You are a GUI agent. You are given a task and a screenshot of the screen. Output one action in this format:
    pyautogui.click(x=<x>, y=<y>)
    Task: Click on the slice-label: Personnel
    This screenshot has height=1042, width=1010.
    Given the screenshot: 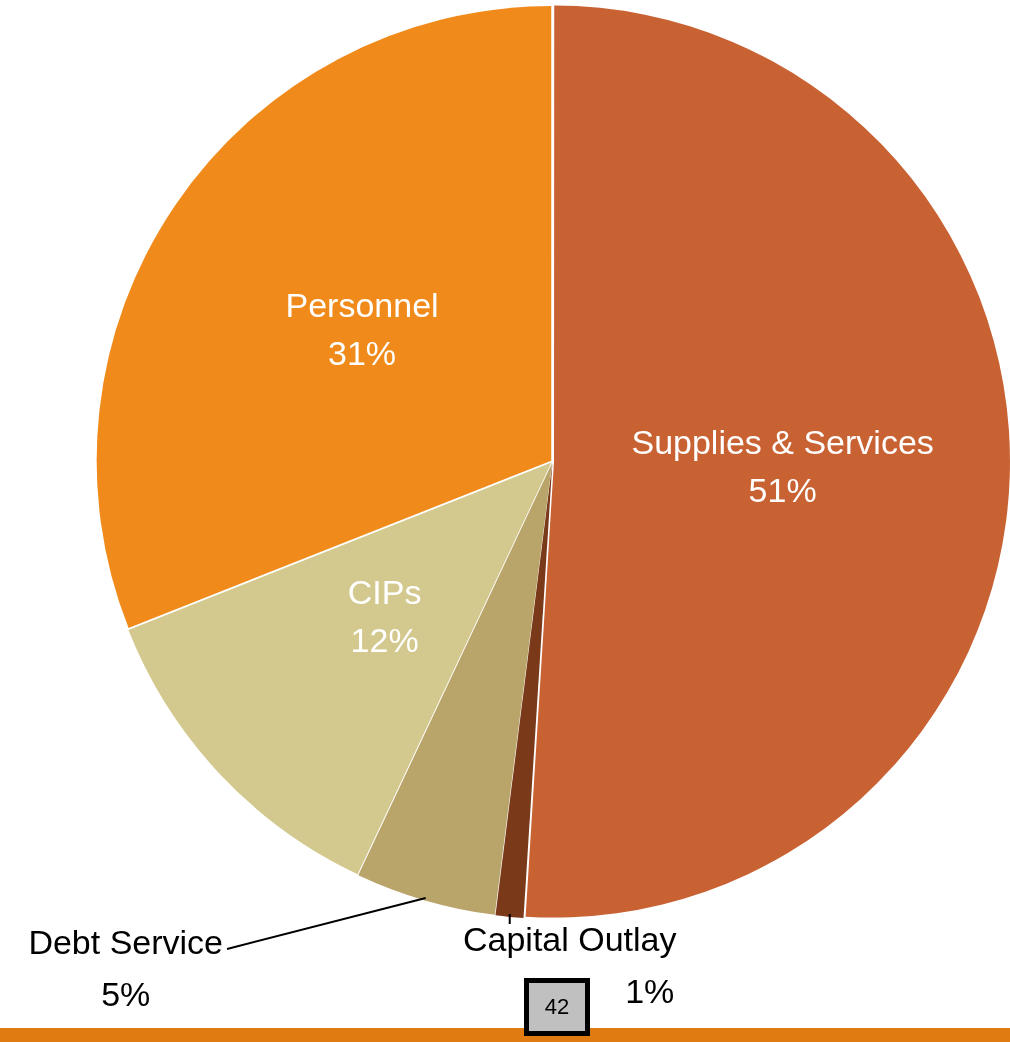 What is the action you would take?
    pyautogui.click(x=362, y=305)
    